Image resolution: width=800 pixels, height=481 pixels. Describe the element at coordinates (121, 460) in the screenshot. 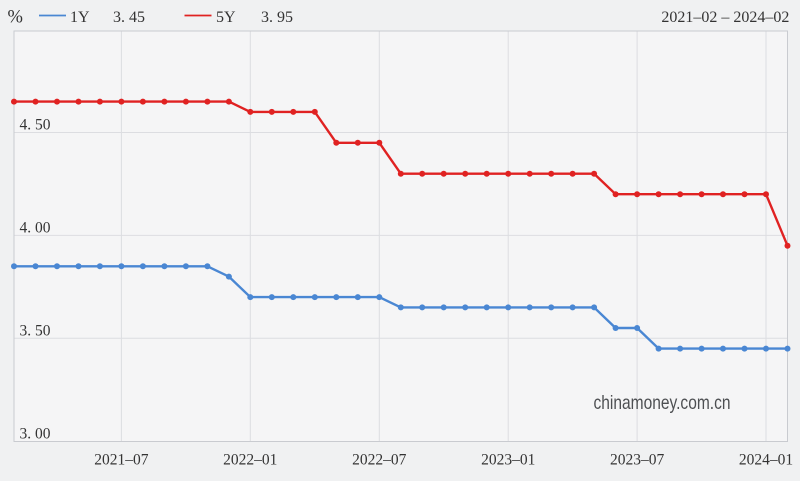

I see `svg-text: 2021–07` at that location.